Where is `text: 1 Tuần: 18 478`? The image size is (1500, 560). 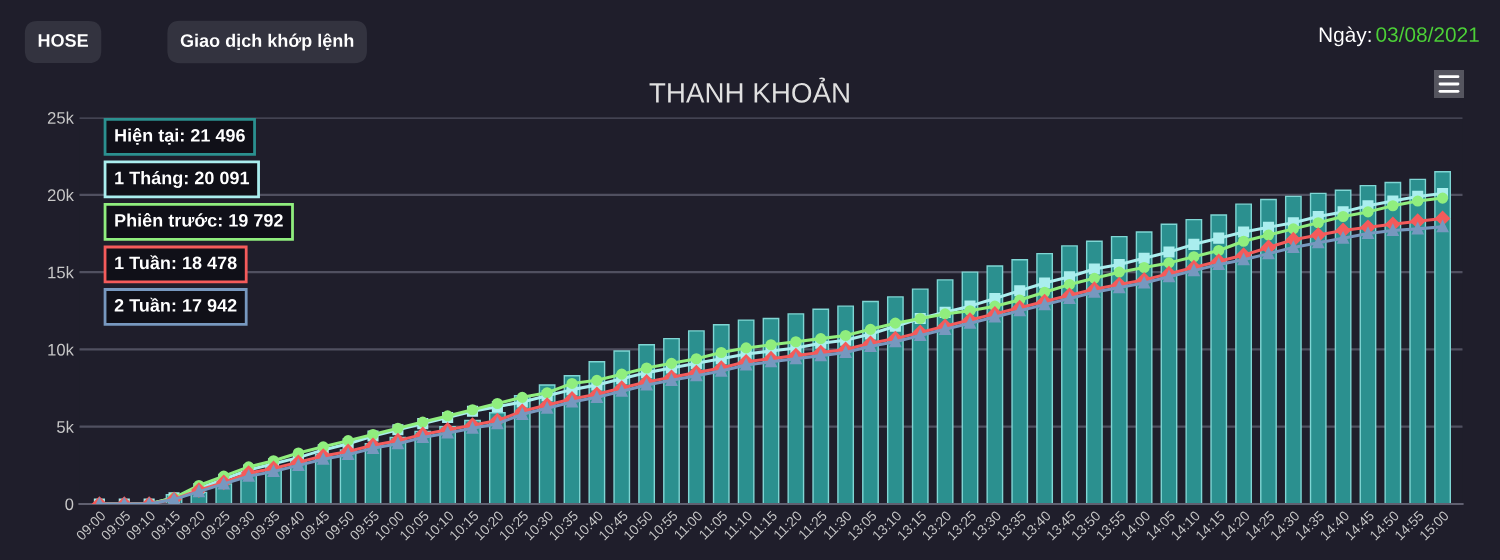
text: 1 Tuần: 18 478 is located at coordinates (176, 262).